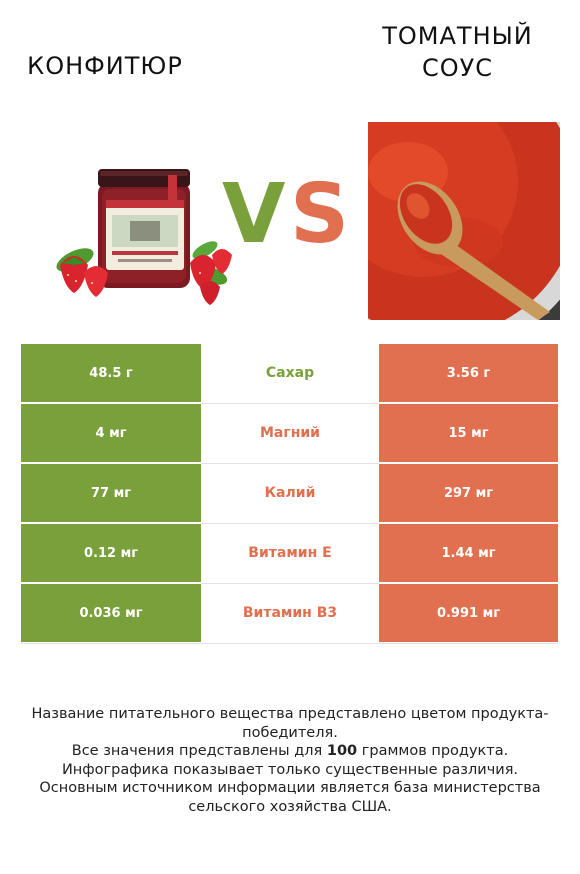  I want to click on footer-line-per-100g-amount: 100, so click(342, 751).